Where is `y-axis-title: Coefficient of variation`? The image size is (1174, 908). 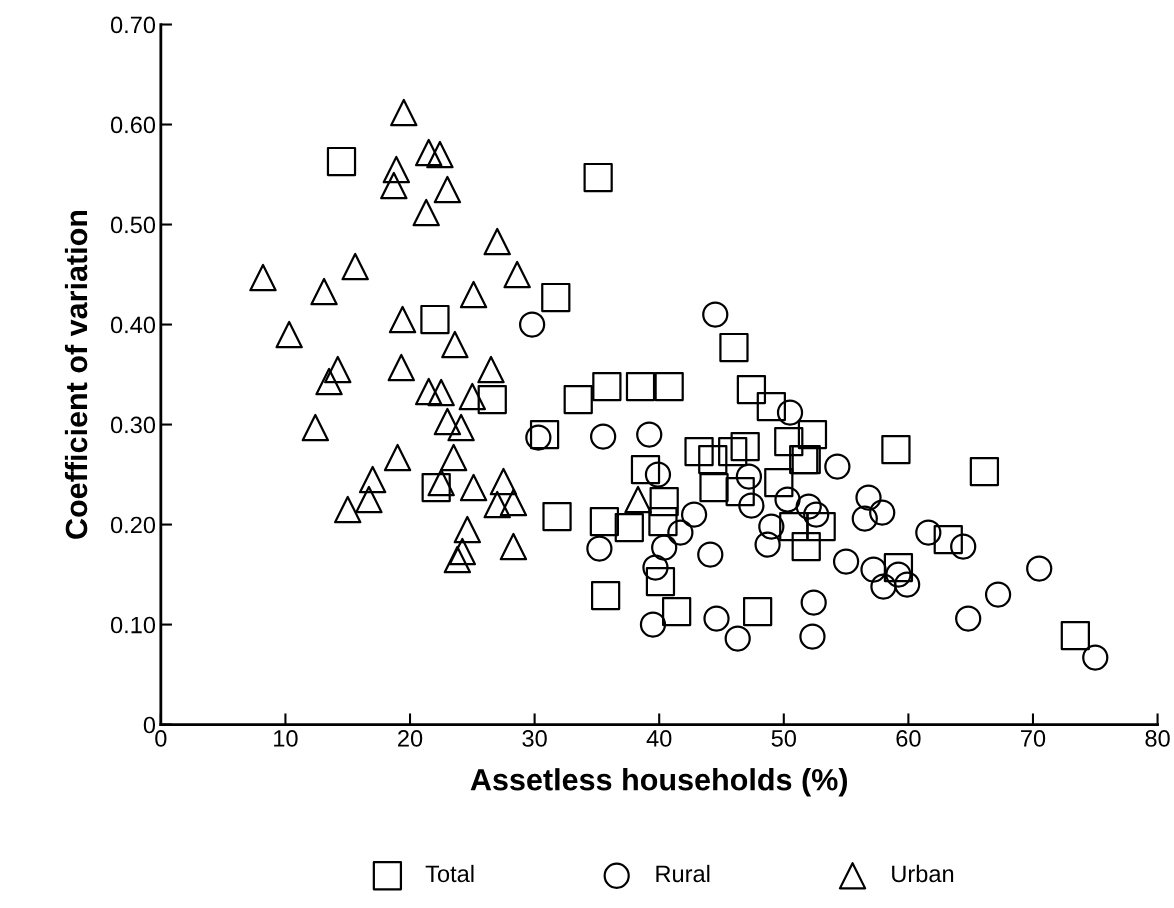 y-axis-title: Coefficient of variation is located at coordinates (76, 374).